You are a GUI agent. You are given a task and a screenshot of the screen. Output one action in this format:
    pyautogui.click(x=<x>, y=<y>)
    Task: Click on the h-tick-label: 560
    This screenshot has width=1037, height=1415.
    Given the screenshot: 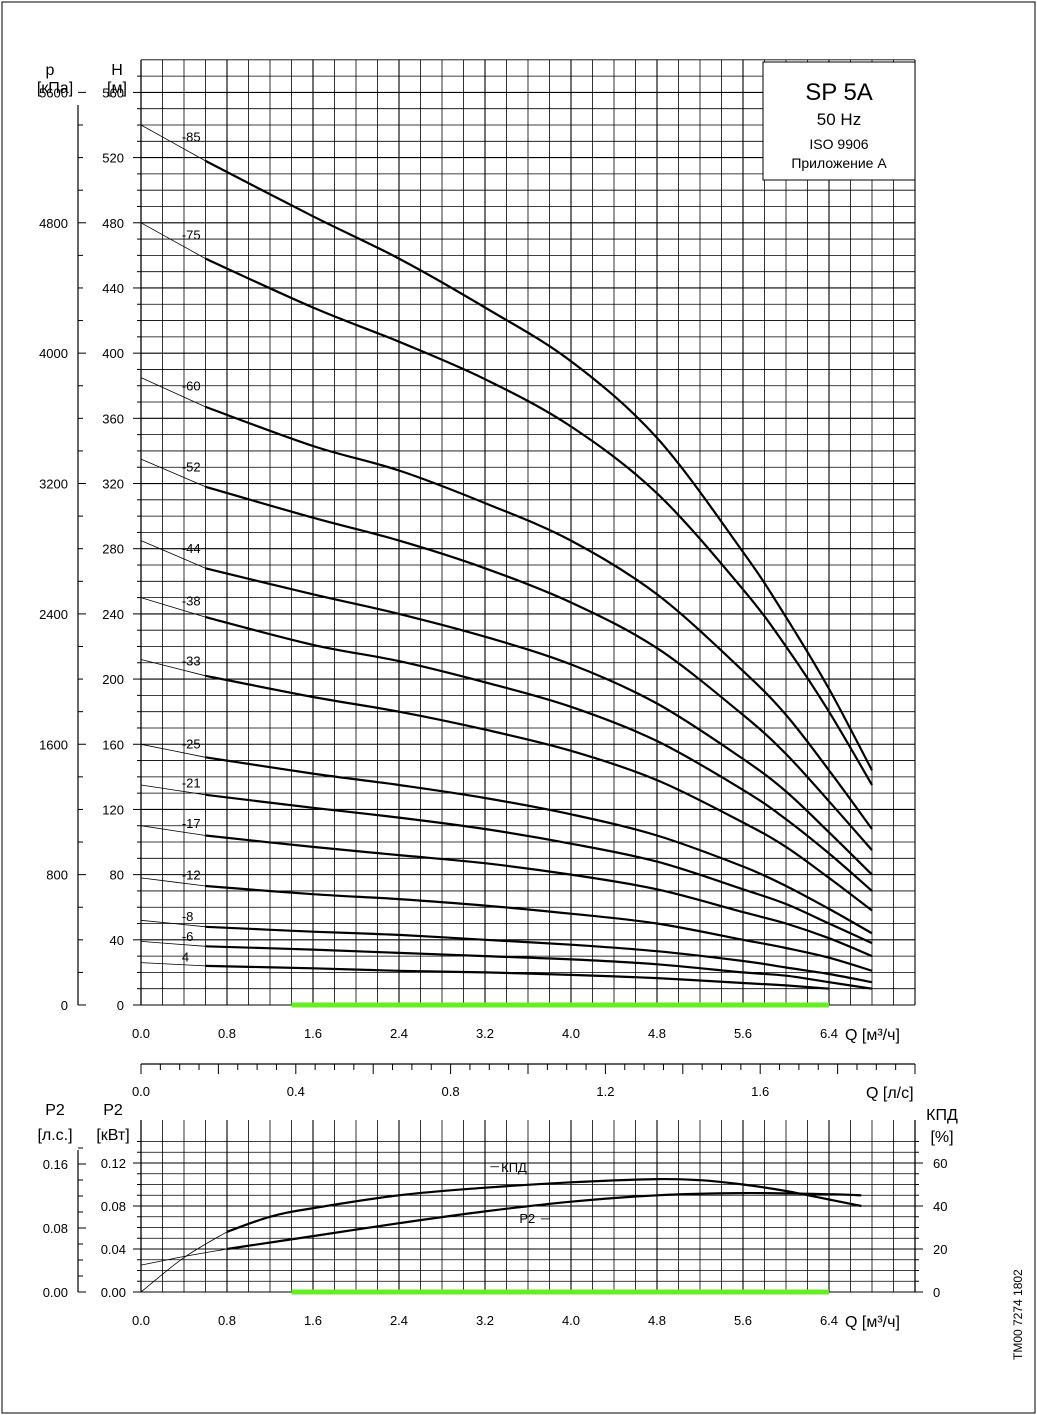 What is the action you would take?
    pyautogui.click(x=113, y=92)
    